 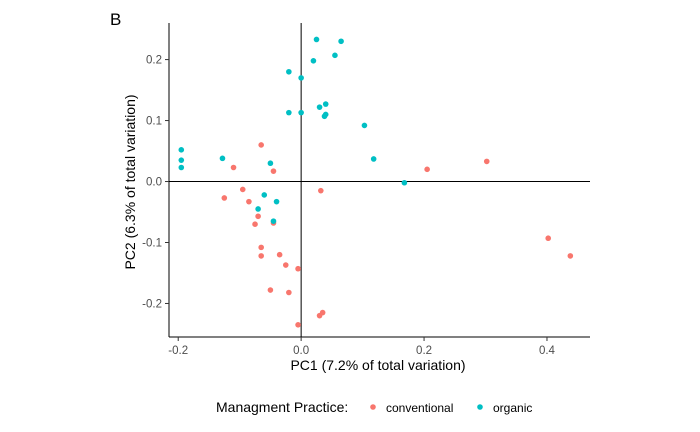 I want to click on series-organic, so click(x=293, y=130).